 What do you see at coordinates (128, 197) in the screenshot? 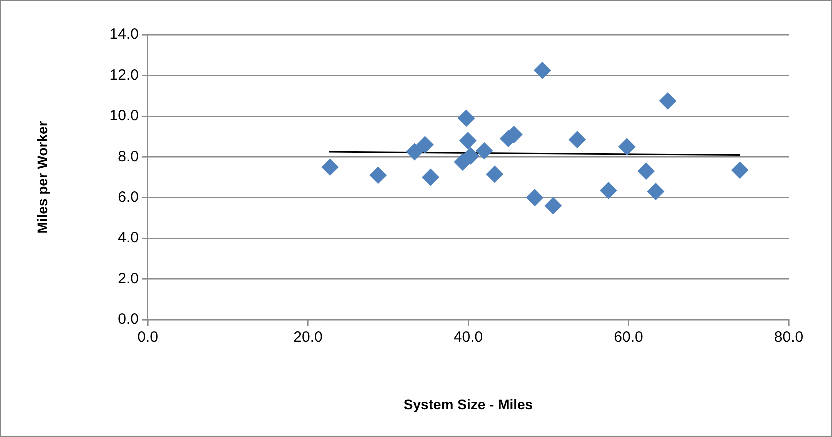
I see `y-tick-label: 6.0` at bounding box center [128, 197].